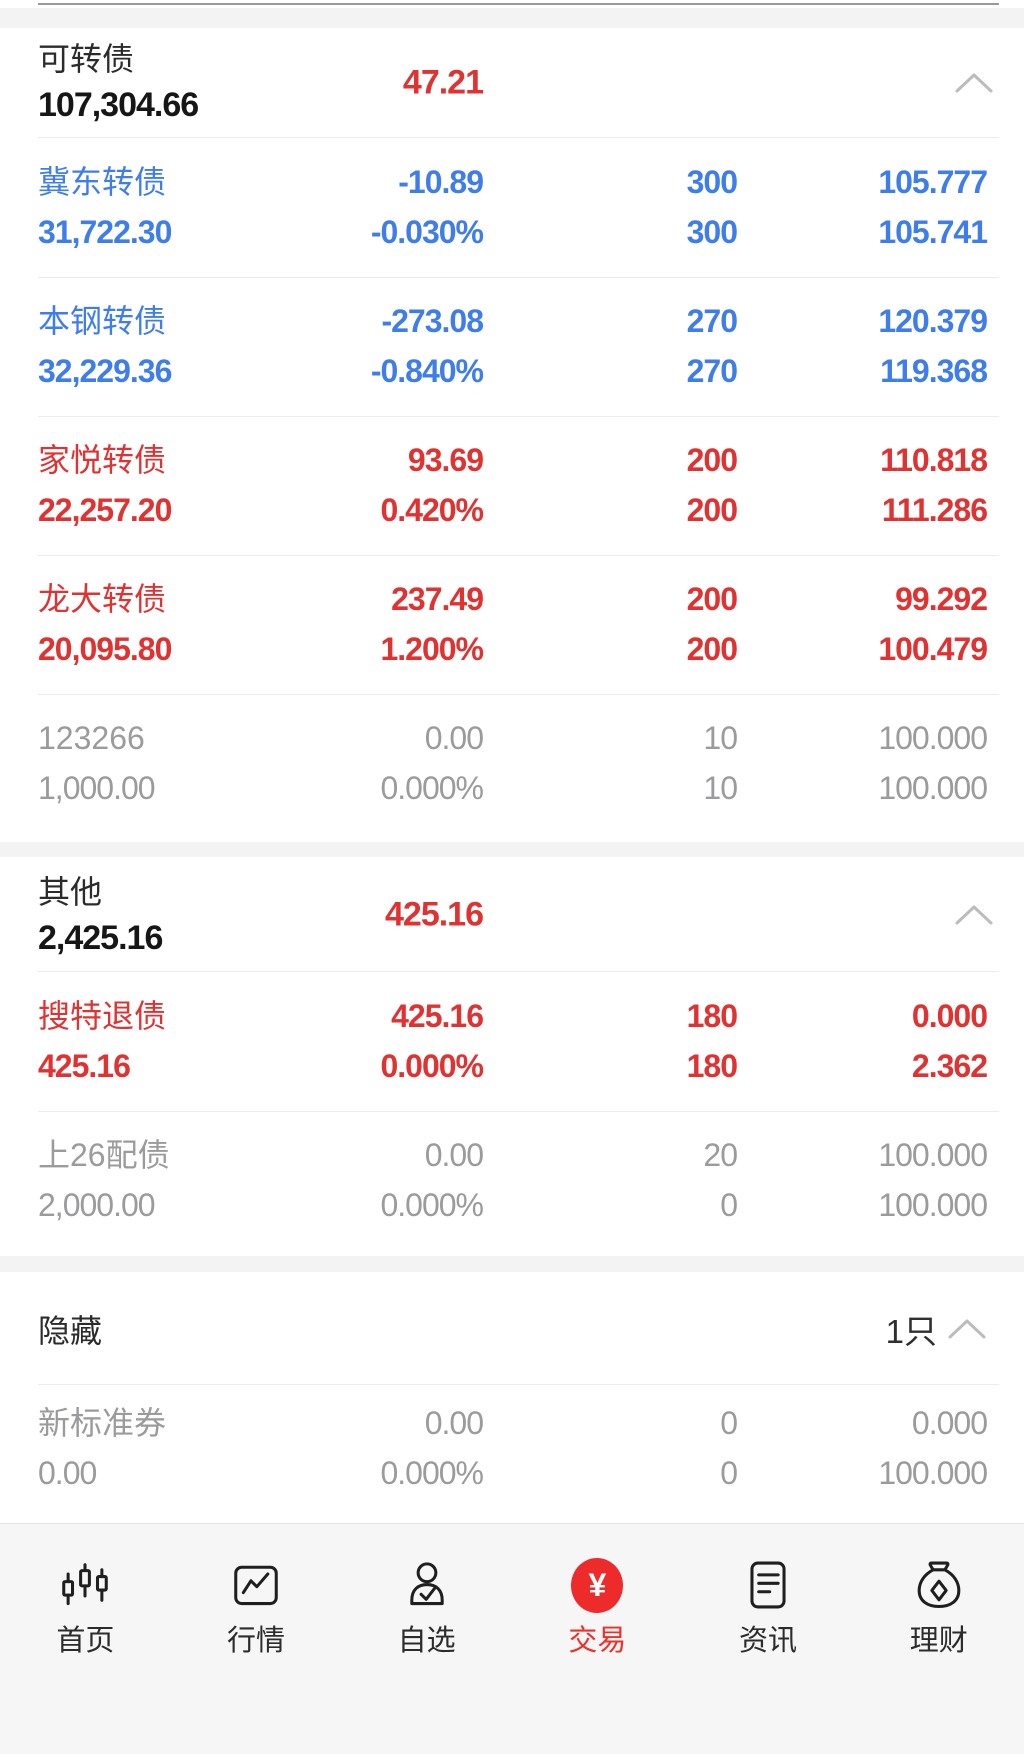 The image size is (1024, 1754). What do you see at coordinates (441, 182) in the screenshot?
I see `holding-profit: -10.89` at bounding box center [441, 182].